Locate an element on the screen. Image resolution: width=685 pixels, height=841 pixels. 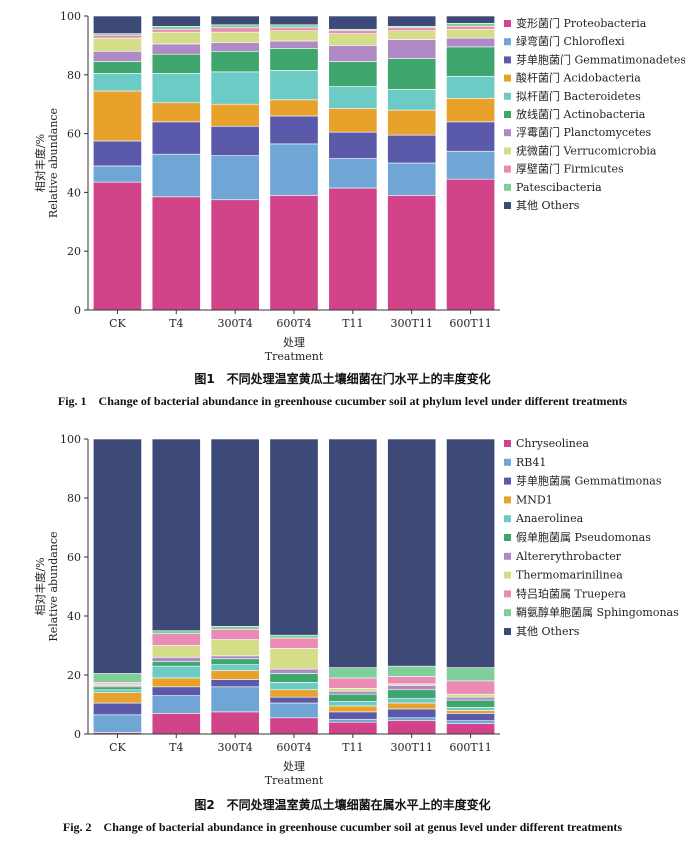
y-tick-label: 100 is located at coordinates (70, 16).